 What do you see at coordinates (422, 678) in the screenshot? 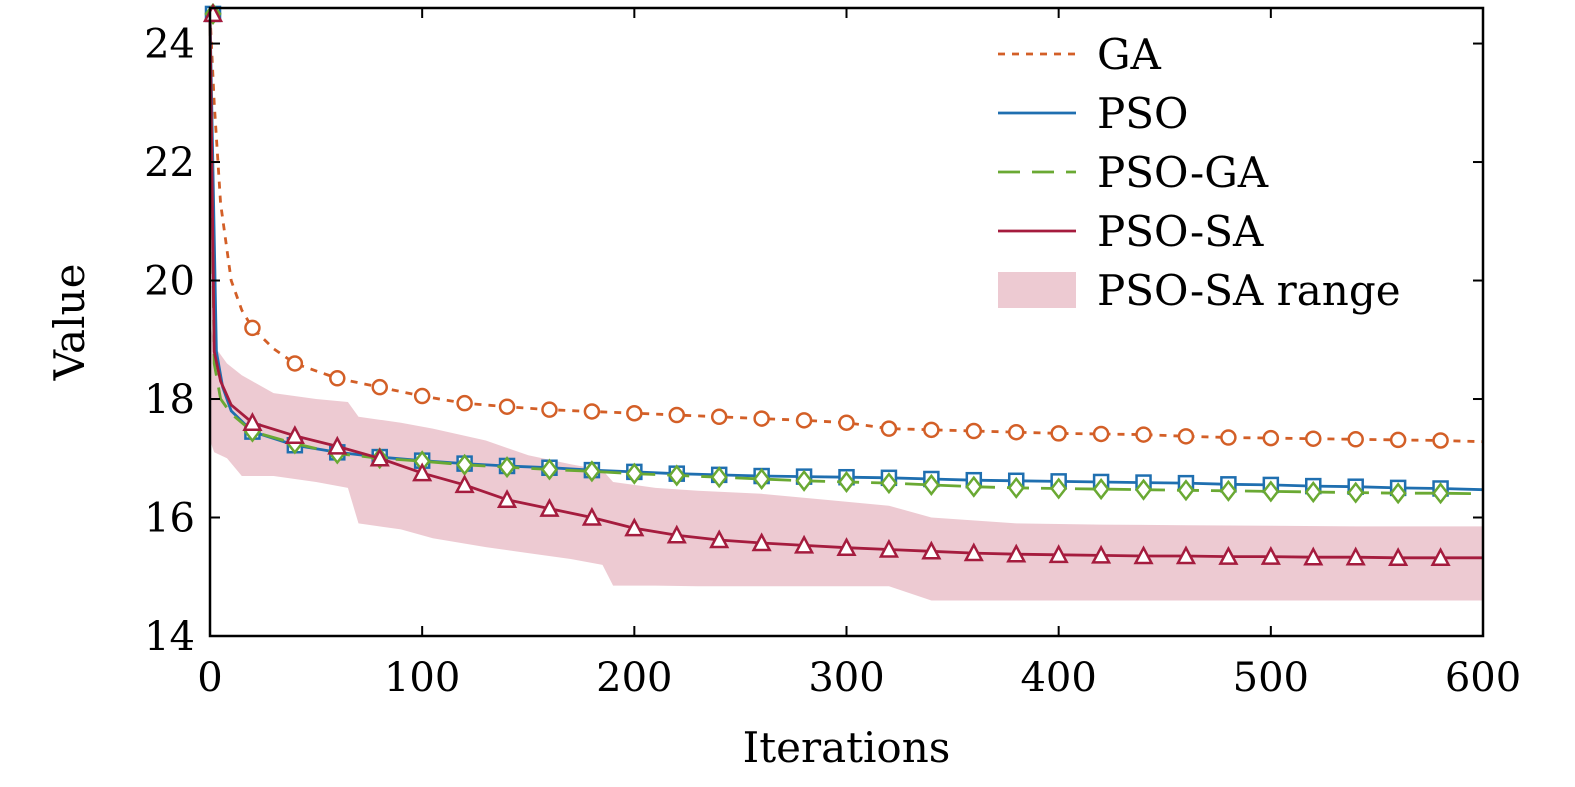
I see `x-tick-label: 100` at bounding box center [422, 678].